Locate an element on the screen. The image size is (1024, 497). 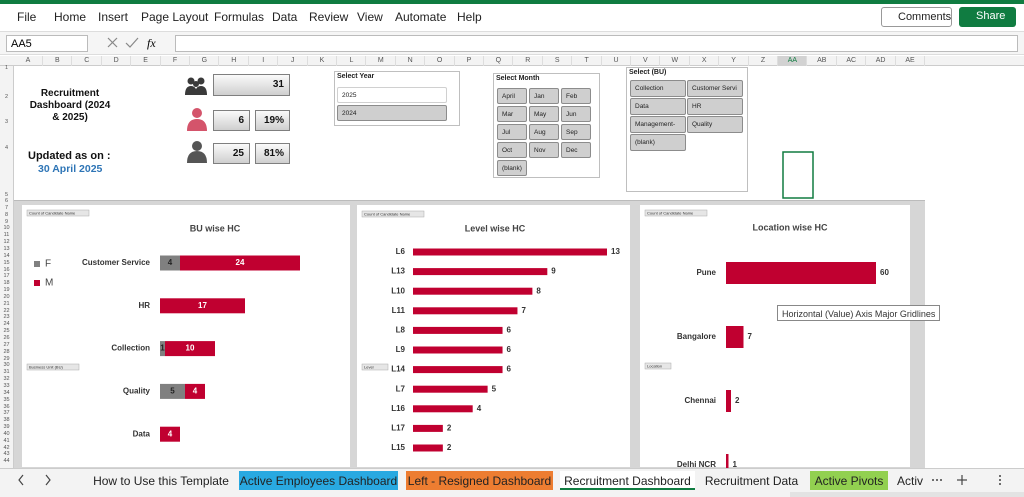
row-header: 30 is located at coordinates (6, 365).